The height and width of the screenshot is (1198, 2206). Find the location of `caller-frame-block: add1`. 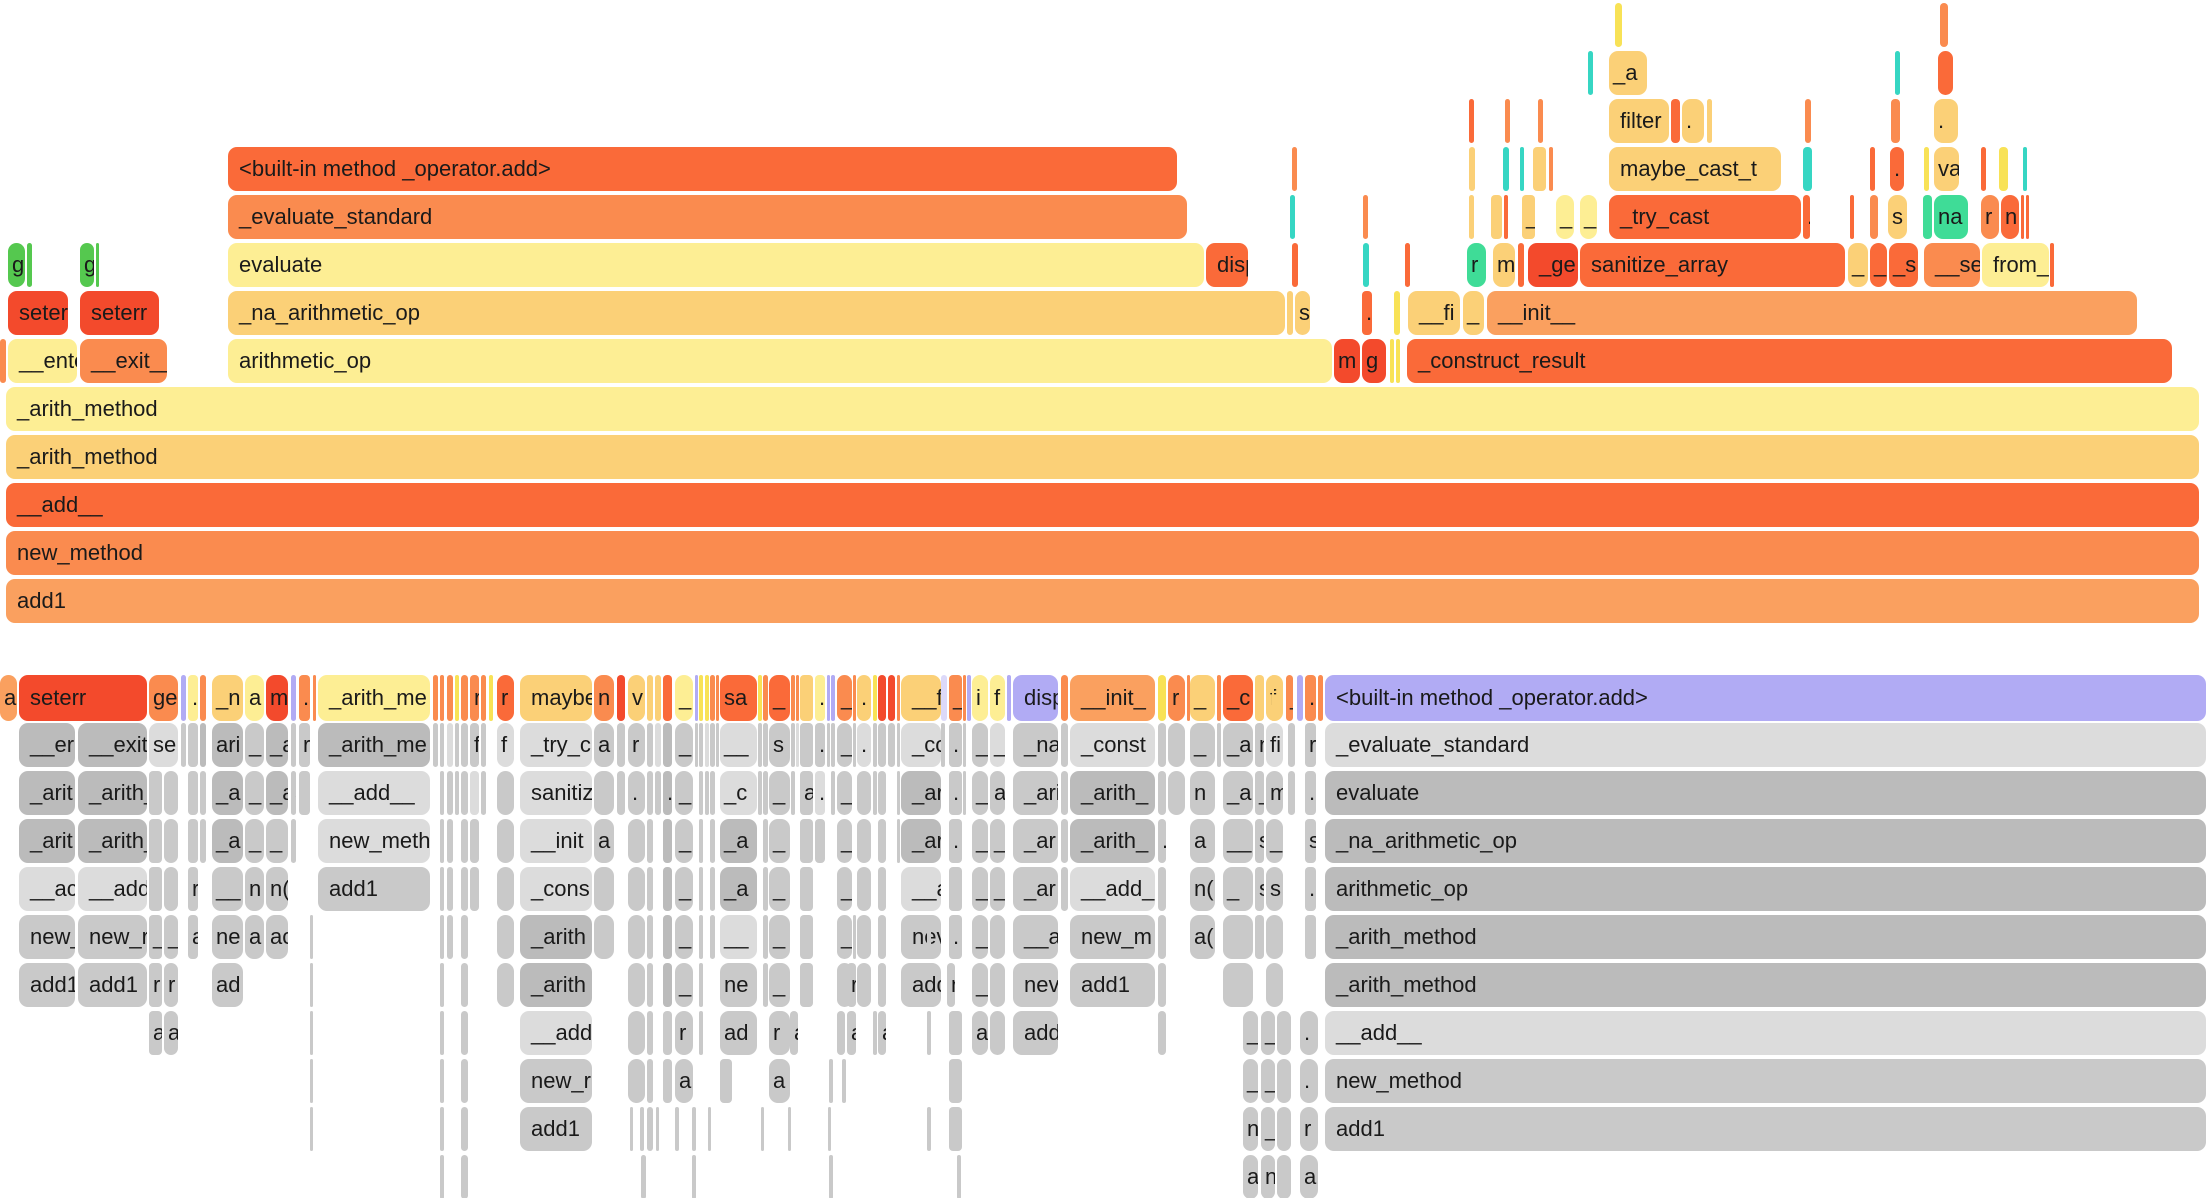

caller-frame-block: add1 is located at coordinates (47, 985).